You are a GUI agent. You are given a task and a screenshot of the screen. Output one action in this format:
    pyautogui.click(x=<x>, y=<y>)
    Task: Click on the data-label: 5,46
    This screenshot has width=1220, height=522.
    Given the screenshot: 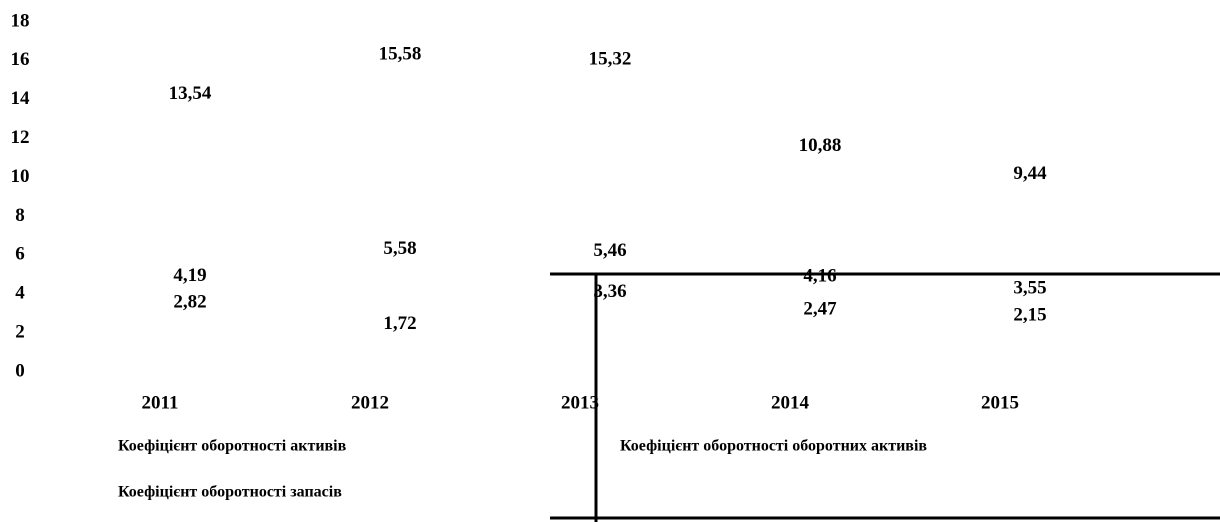 What is the action you would take?
    pyautogui.click(x=609, y=250)
    